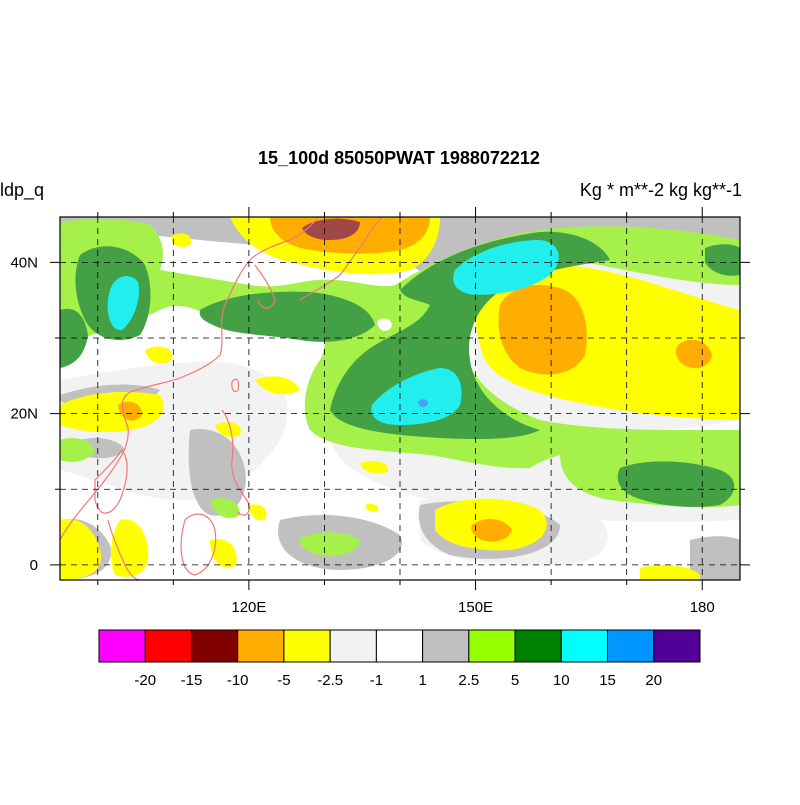  I want to click on blue-region, so click(423, 403).